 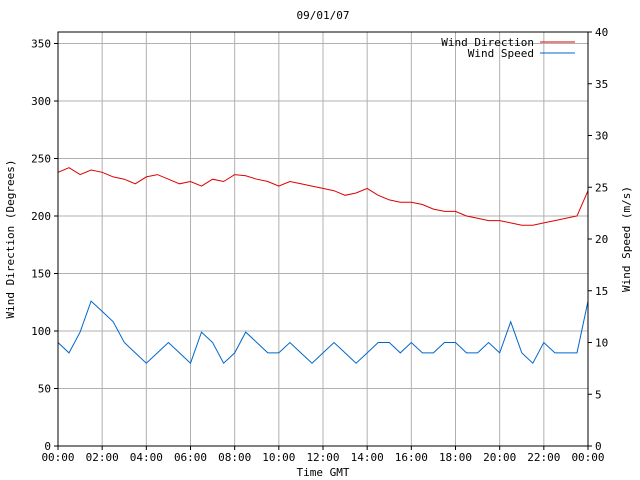 I want to click on y-right-tick-label: 40, so click(x=601, y=32).